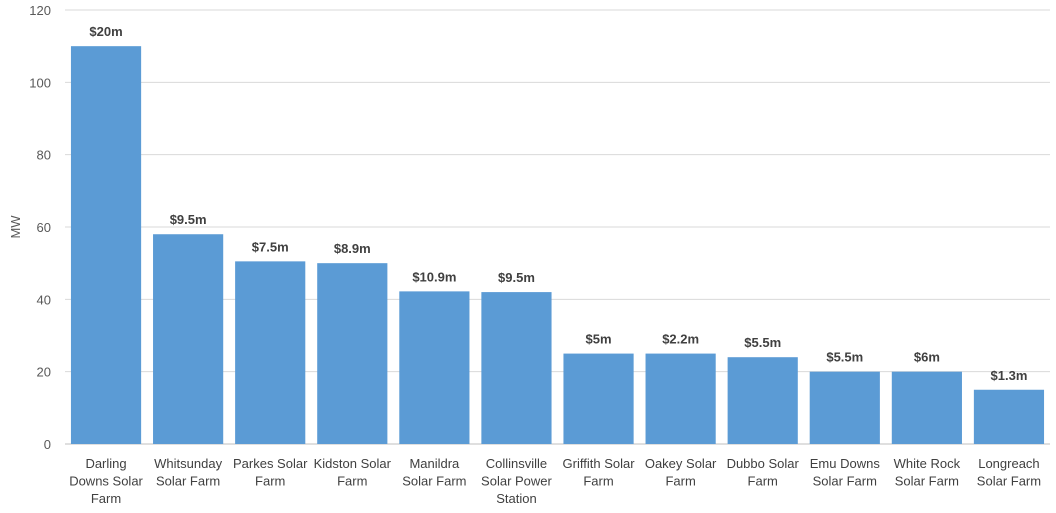  I want to click on y-tick-label: 20, so click(44, 372).